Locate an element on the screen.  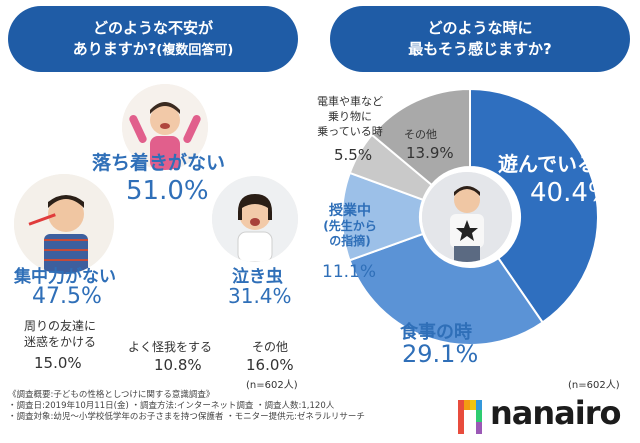
nanairo-logo: nanairo is located at coordinates (546, 416).